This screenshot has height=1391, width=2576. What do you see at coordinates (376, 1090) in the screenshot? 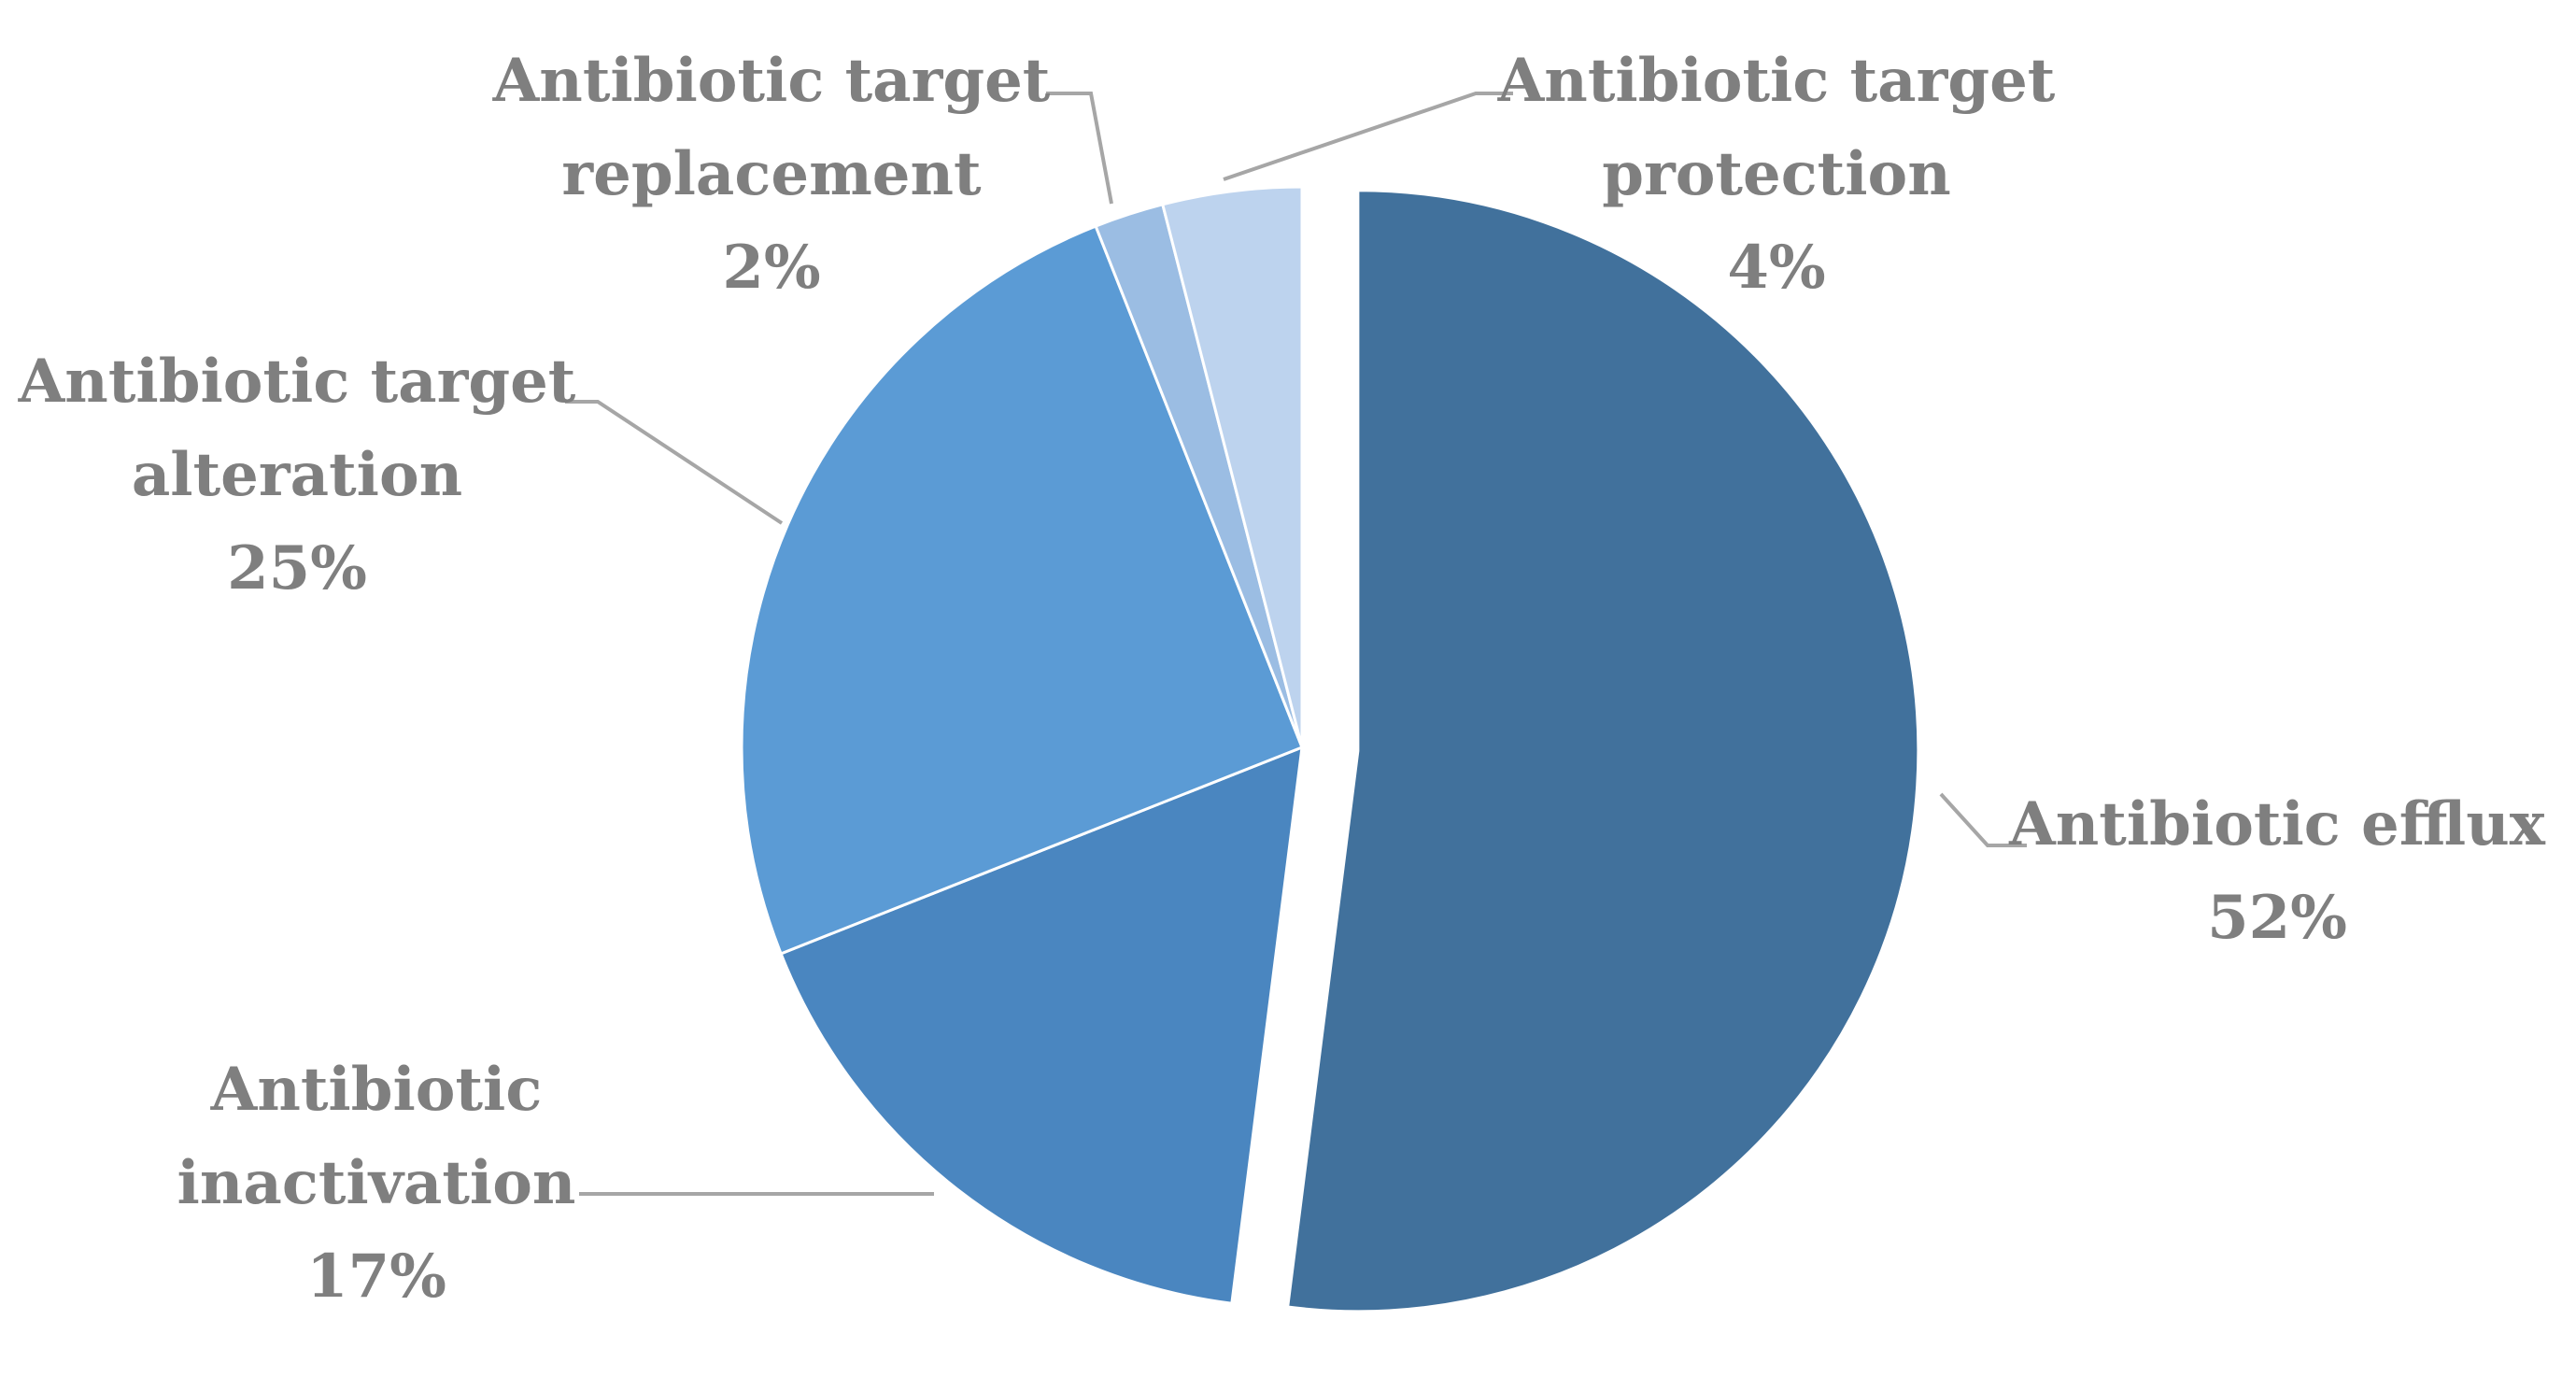
I see `slice-category-label: Antibiotic` at bounding box center [376, 1090].